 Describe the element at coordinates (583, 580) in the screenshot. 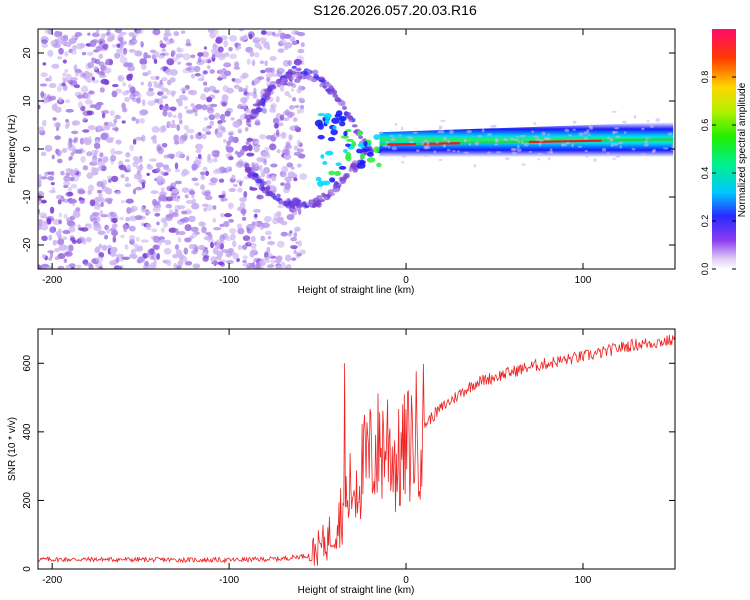

I see `snr-x-tick-label: 100` at that location.